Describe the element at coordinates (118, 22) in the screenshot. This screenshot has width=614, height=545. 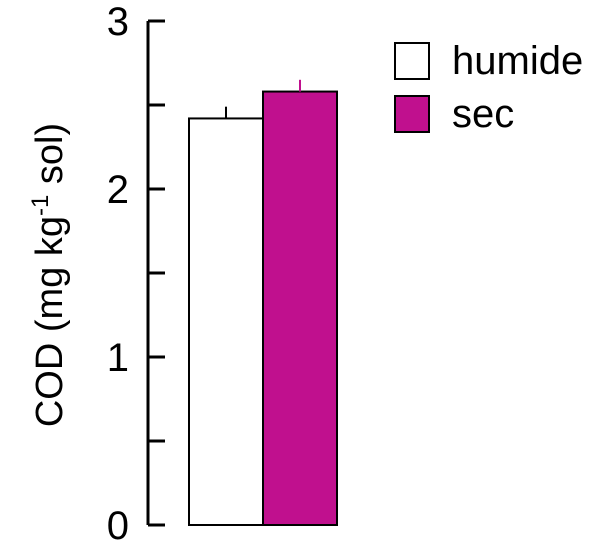
I see `y-tick-label: 3` at that location.